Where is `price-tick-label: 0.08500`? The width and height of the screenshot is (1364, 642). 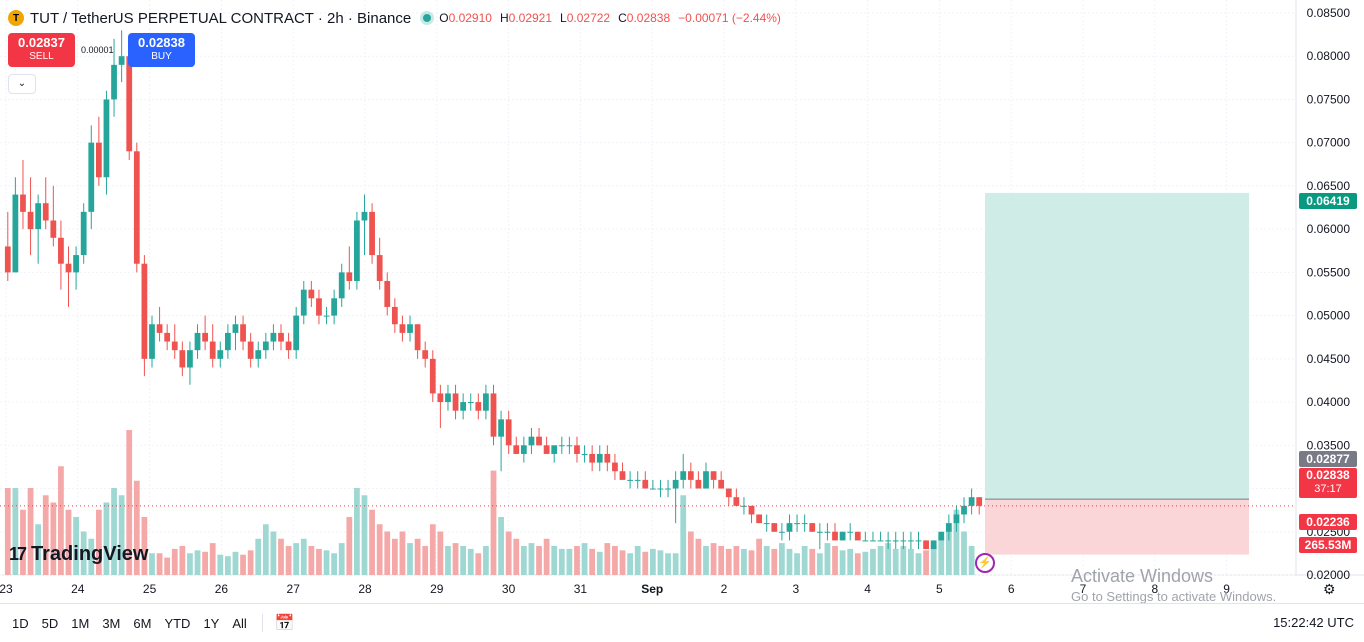 price-tick-label: 0.08500 is located at coordinates (1329, 13).